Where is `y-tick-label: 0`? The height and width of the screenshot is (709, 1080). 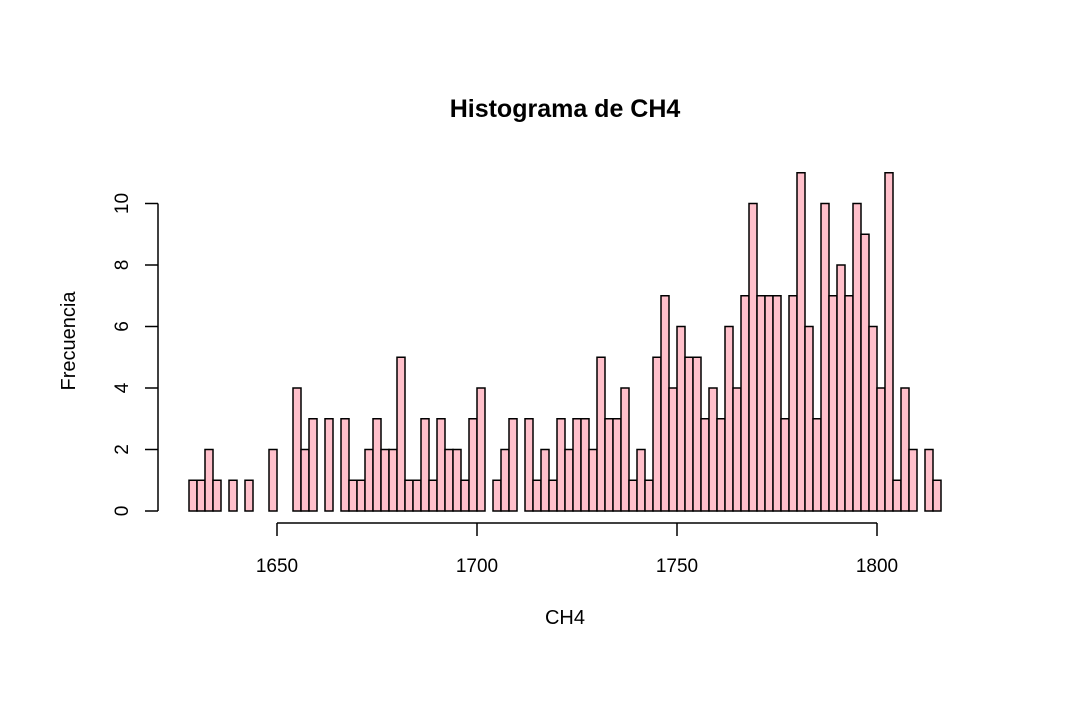 y-tick-label: 0 is located at coordinates (122, 511).